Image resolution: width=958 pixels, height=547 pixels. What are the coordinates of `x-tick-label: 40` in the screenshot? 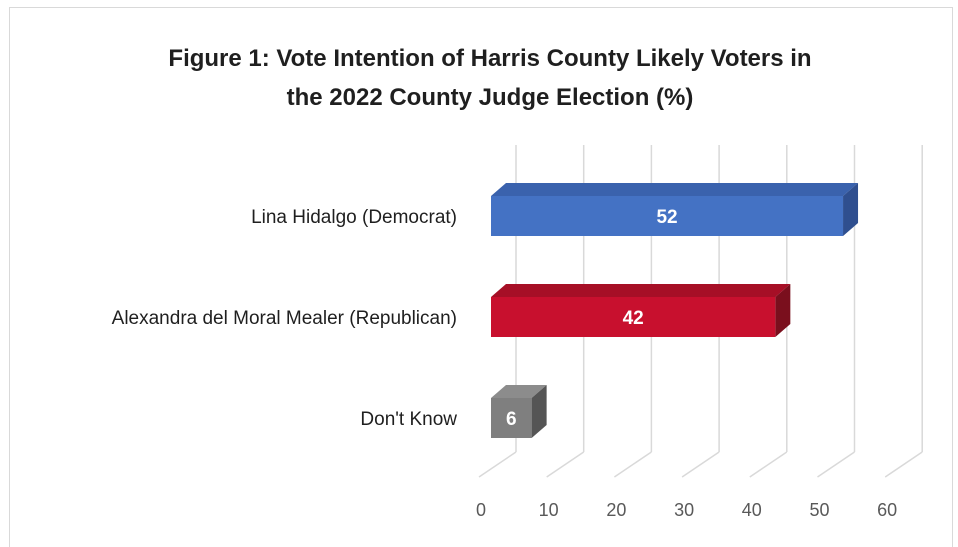 It's located at (752, 510).